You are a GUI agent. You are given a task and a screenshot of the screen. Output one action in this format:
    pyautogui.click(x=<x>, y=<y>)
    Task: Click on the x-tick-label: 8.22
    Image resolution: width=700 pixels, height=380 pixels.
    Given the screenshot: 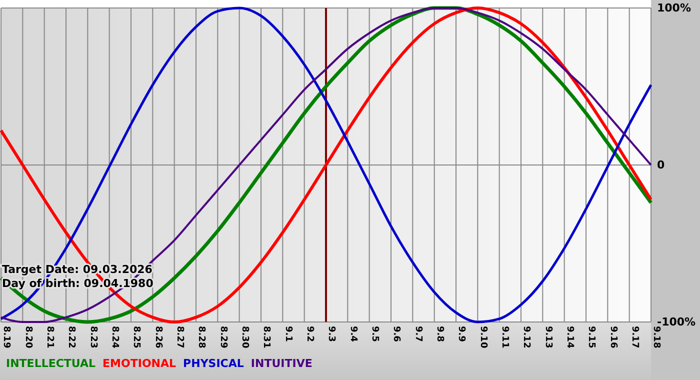 What is the action you would take?
    pyautogui.click(x=71, y=337)
    